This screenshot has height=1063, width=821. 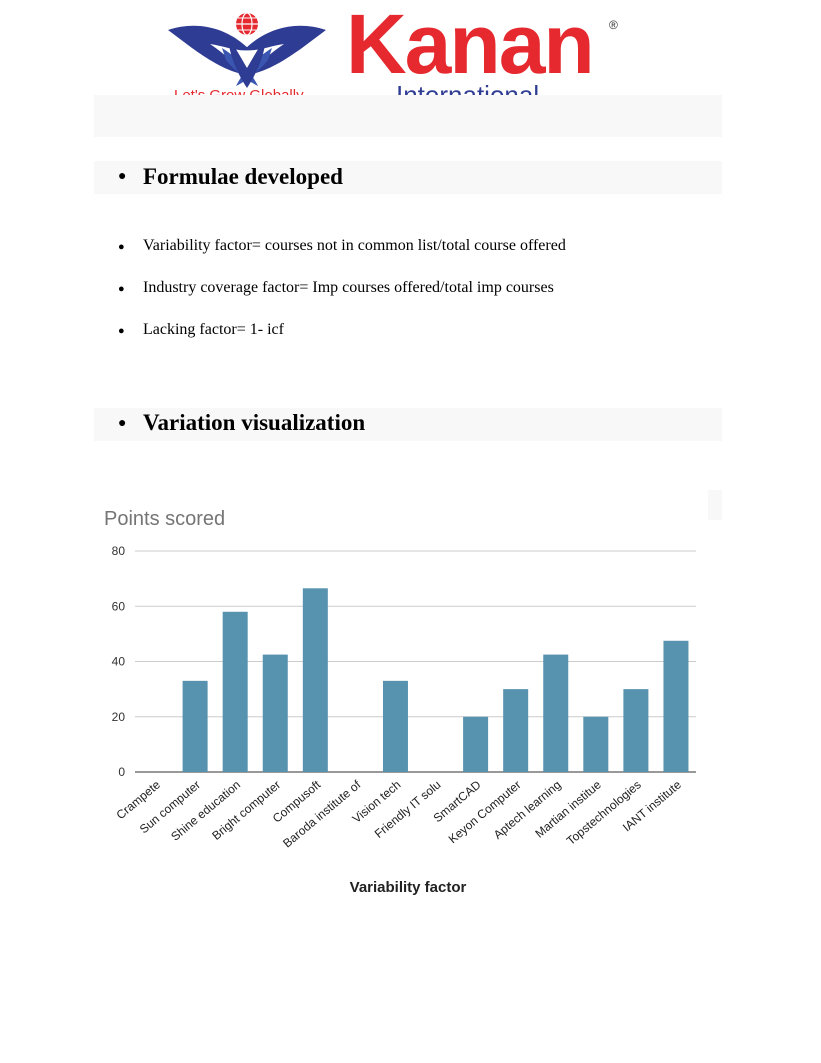 What do you see at coordinates (213, 329) in the screenshot?
I see `list-item: Lacking factor= 1- icf` at bounding box center [213, 329].